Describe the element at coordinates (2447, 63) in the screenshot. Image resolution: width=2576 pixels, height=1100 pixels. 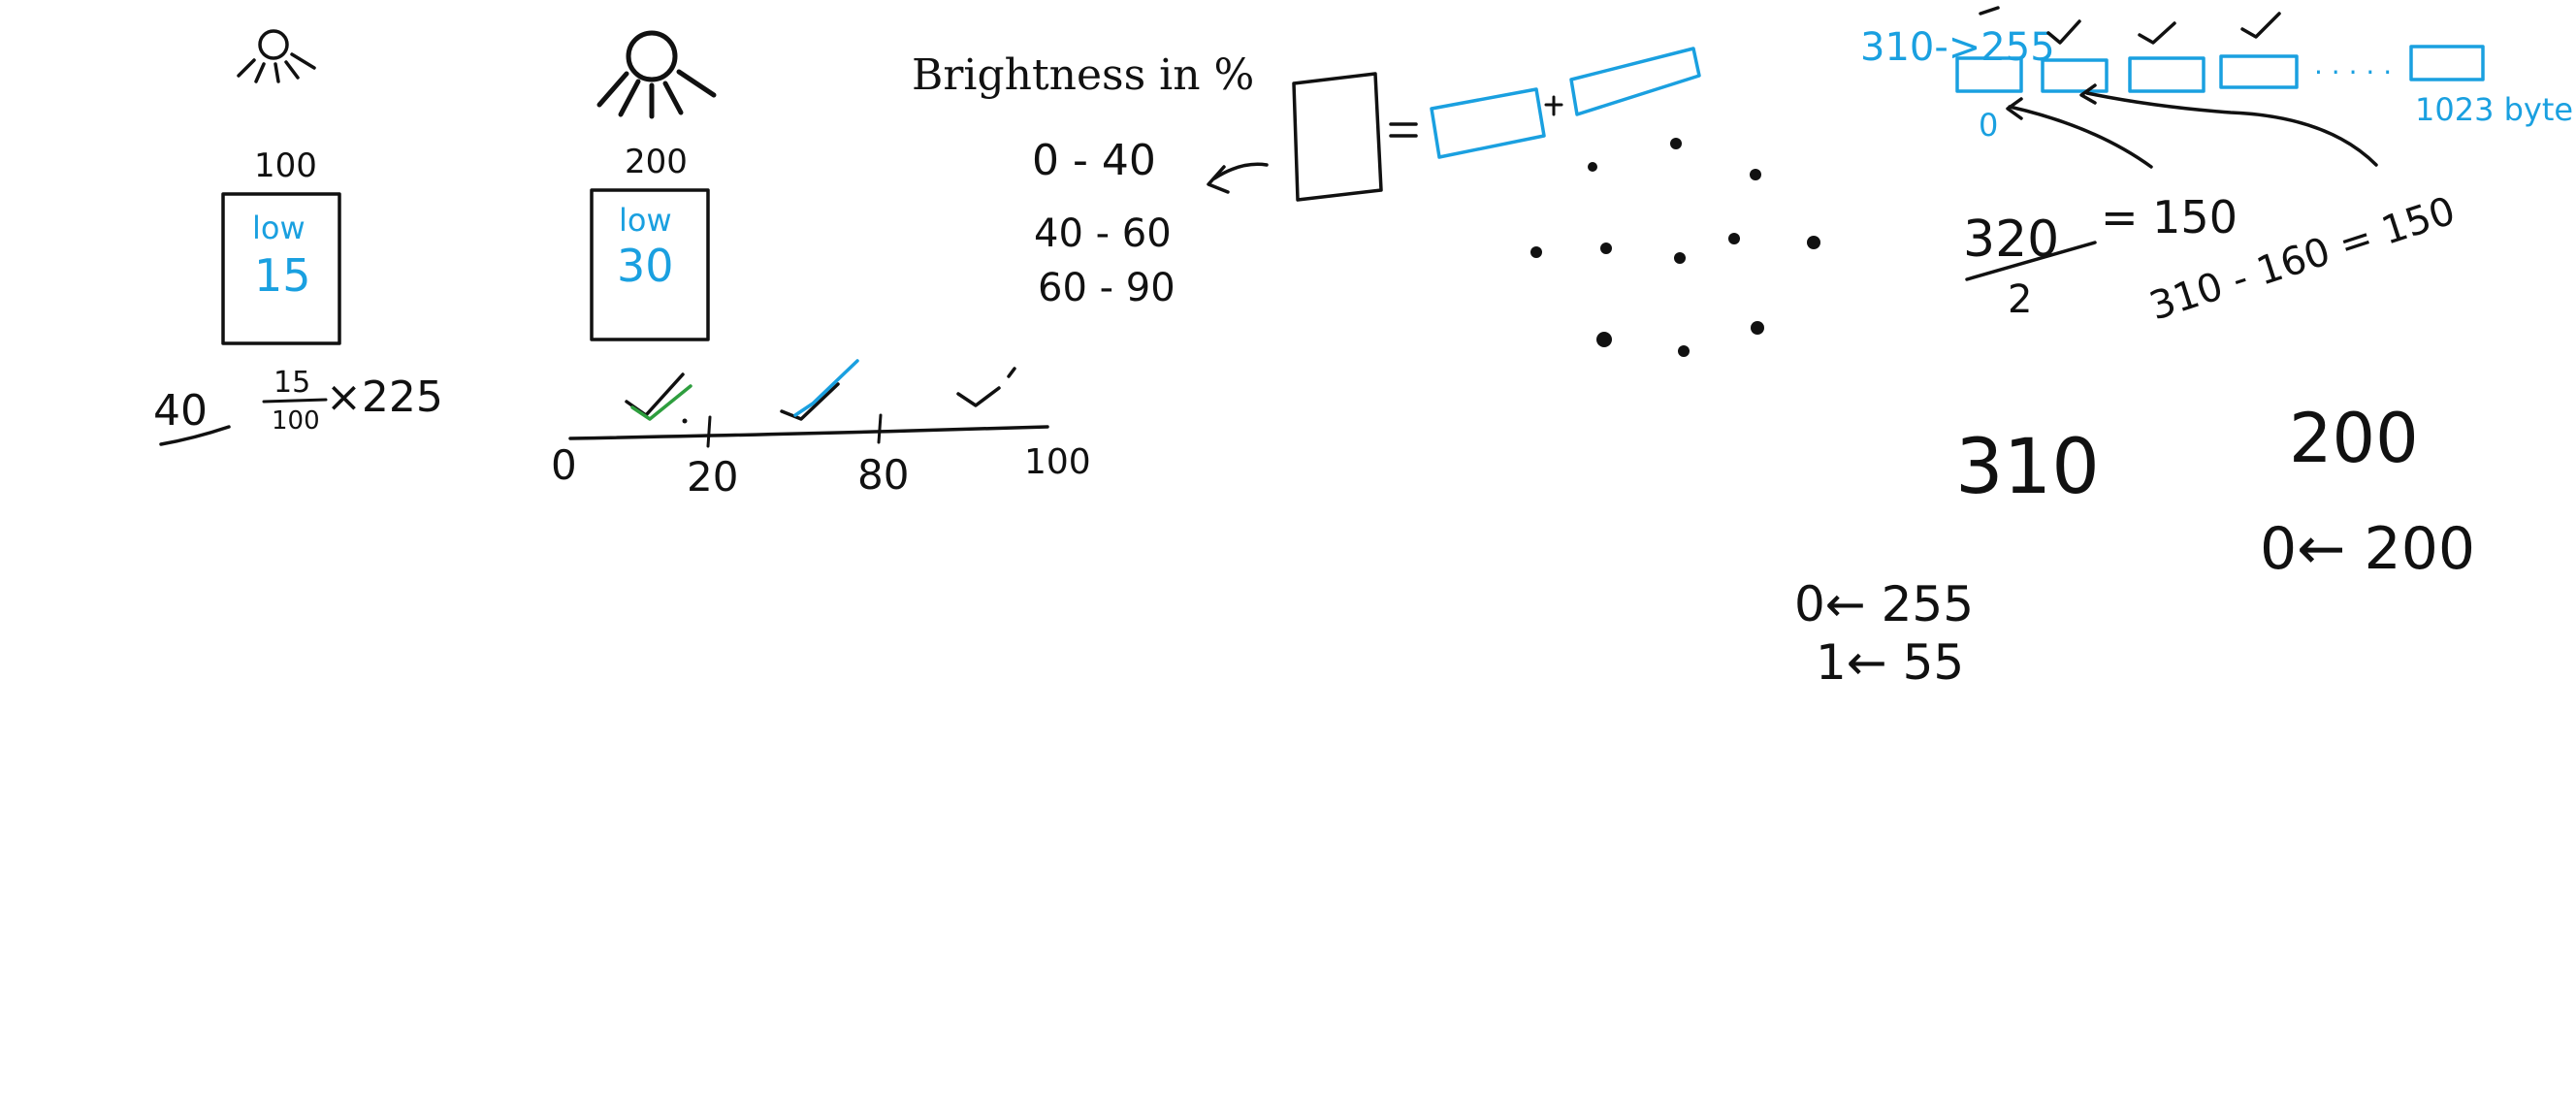
I see `memory-cell-last` at that location.